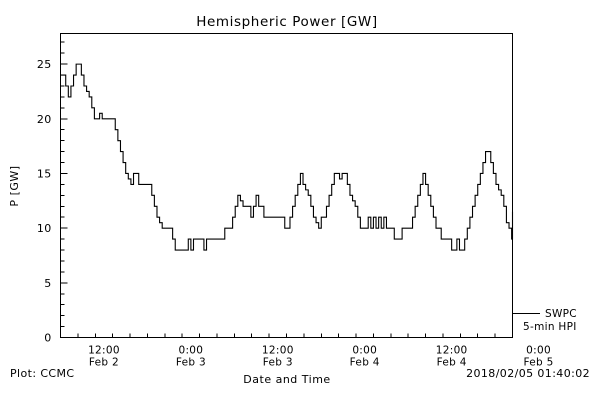 The height and width of the screenshot is (400, 600). What do you see at coordinates (550, 327) in the screenshot?
I see `legend-label-hpi: 5-min HPI` at bounding box center [550, 327].